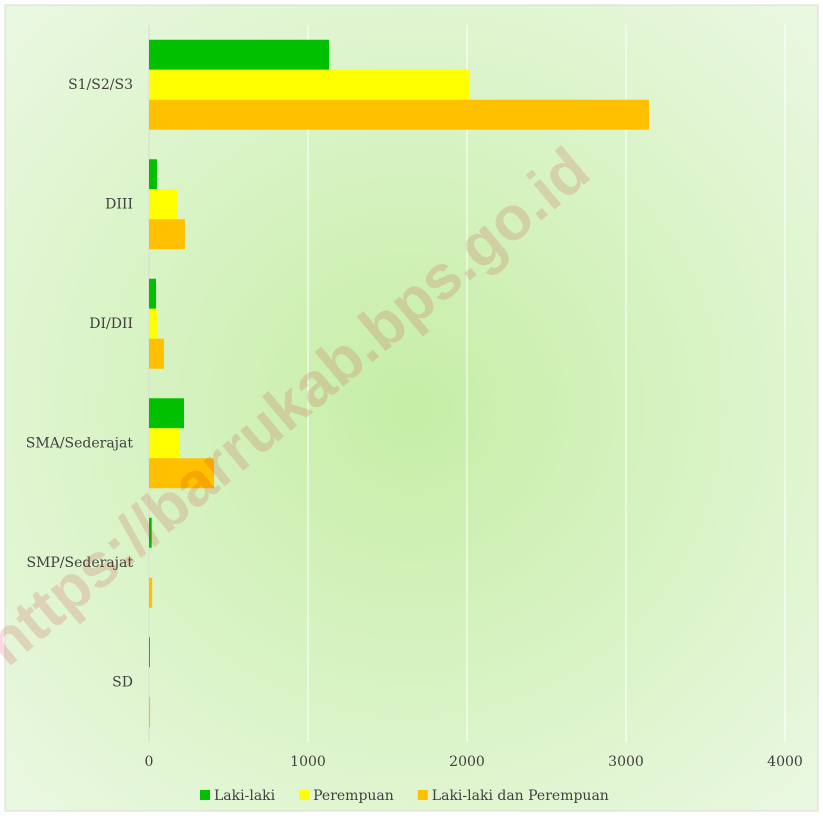 This screenshot has height=816, width=823. Describe the element at coordinates (245, 796) in the screenshot. I see `legend-label: Laki-laki` at that location.